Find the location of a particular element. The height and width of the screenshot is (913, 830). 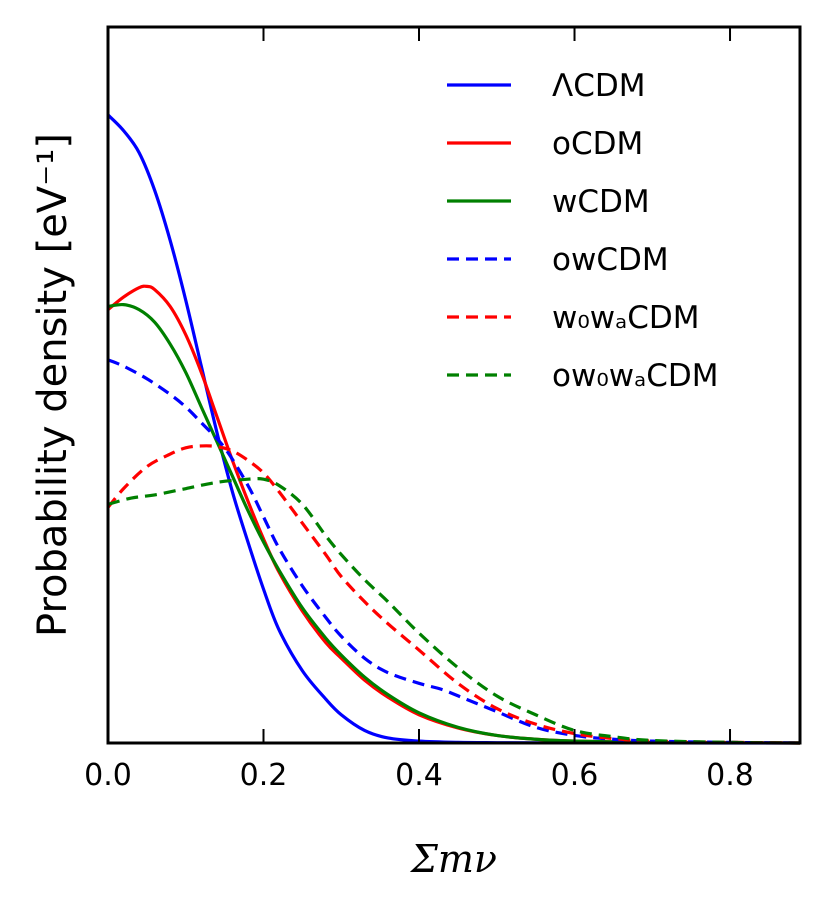

legend-label-ocdm-1: oCDM is located at coordinates (597, 144).